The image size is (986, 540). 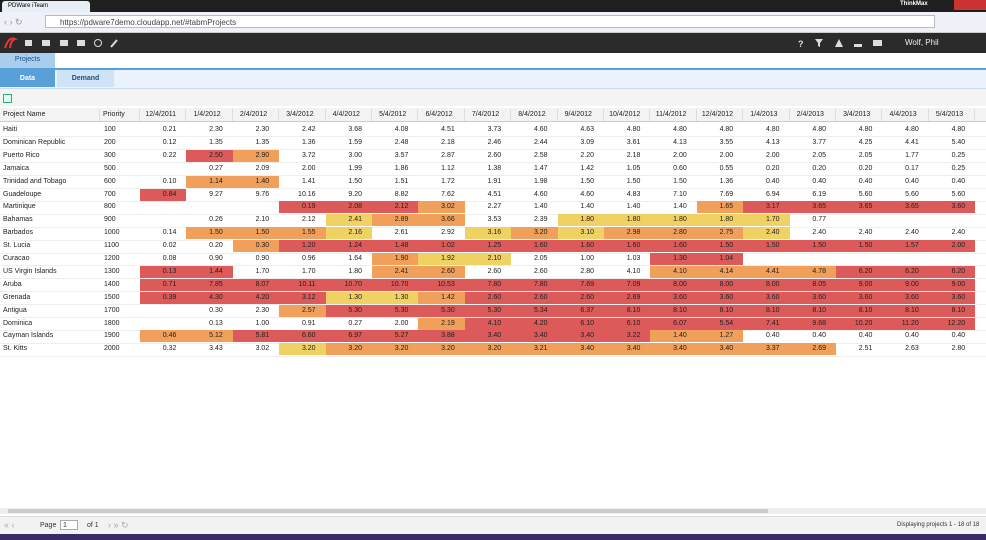 I want to click on nav-buttons: ‹ › ↻, so click(x=13, y=22).